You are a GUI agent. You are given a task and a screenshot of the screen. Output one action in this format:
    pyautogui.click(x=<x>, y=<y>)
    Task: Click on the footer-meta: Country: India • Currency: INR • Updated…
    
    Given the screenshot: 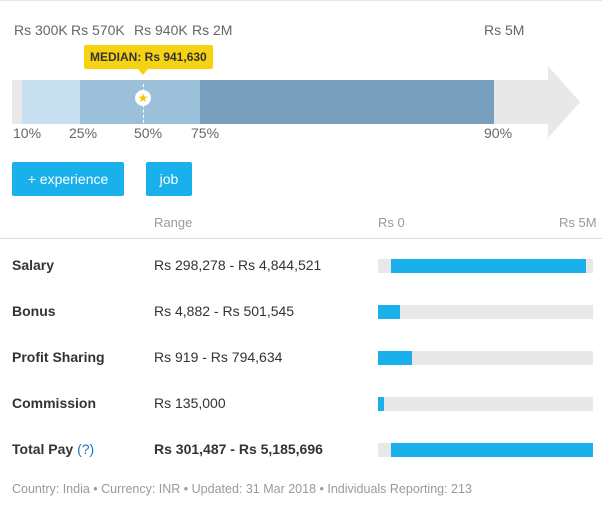 What is the action you would take?
    pyautogui.click(x=242, y=489)
    